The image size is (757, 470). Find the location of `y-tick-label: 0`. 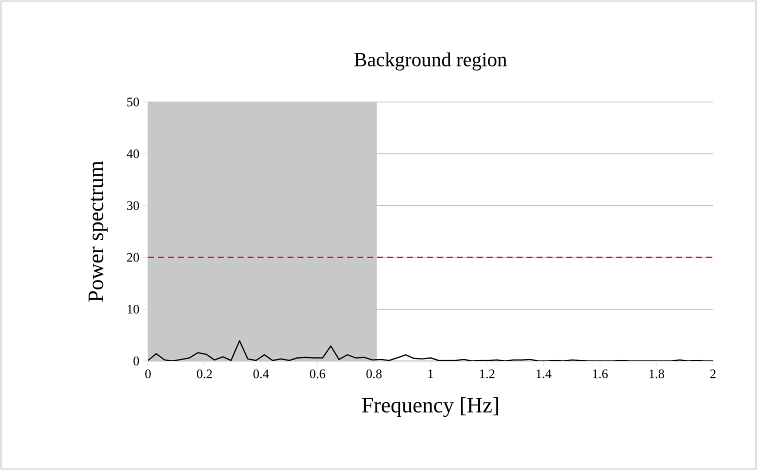

y-tick-label: 0 is located at coordinates (136, 361).